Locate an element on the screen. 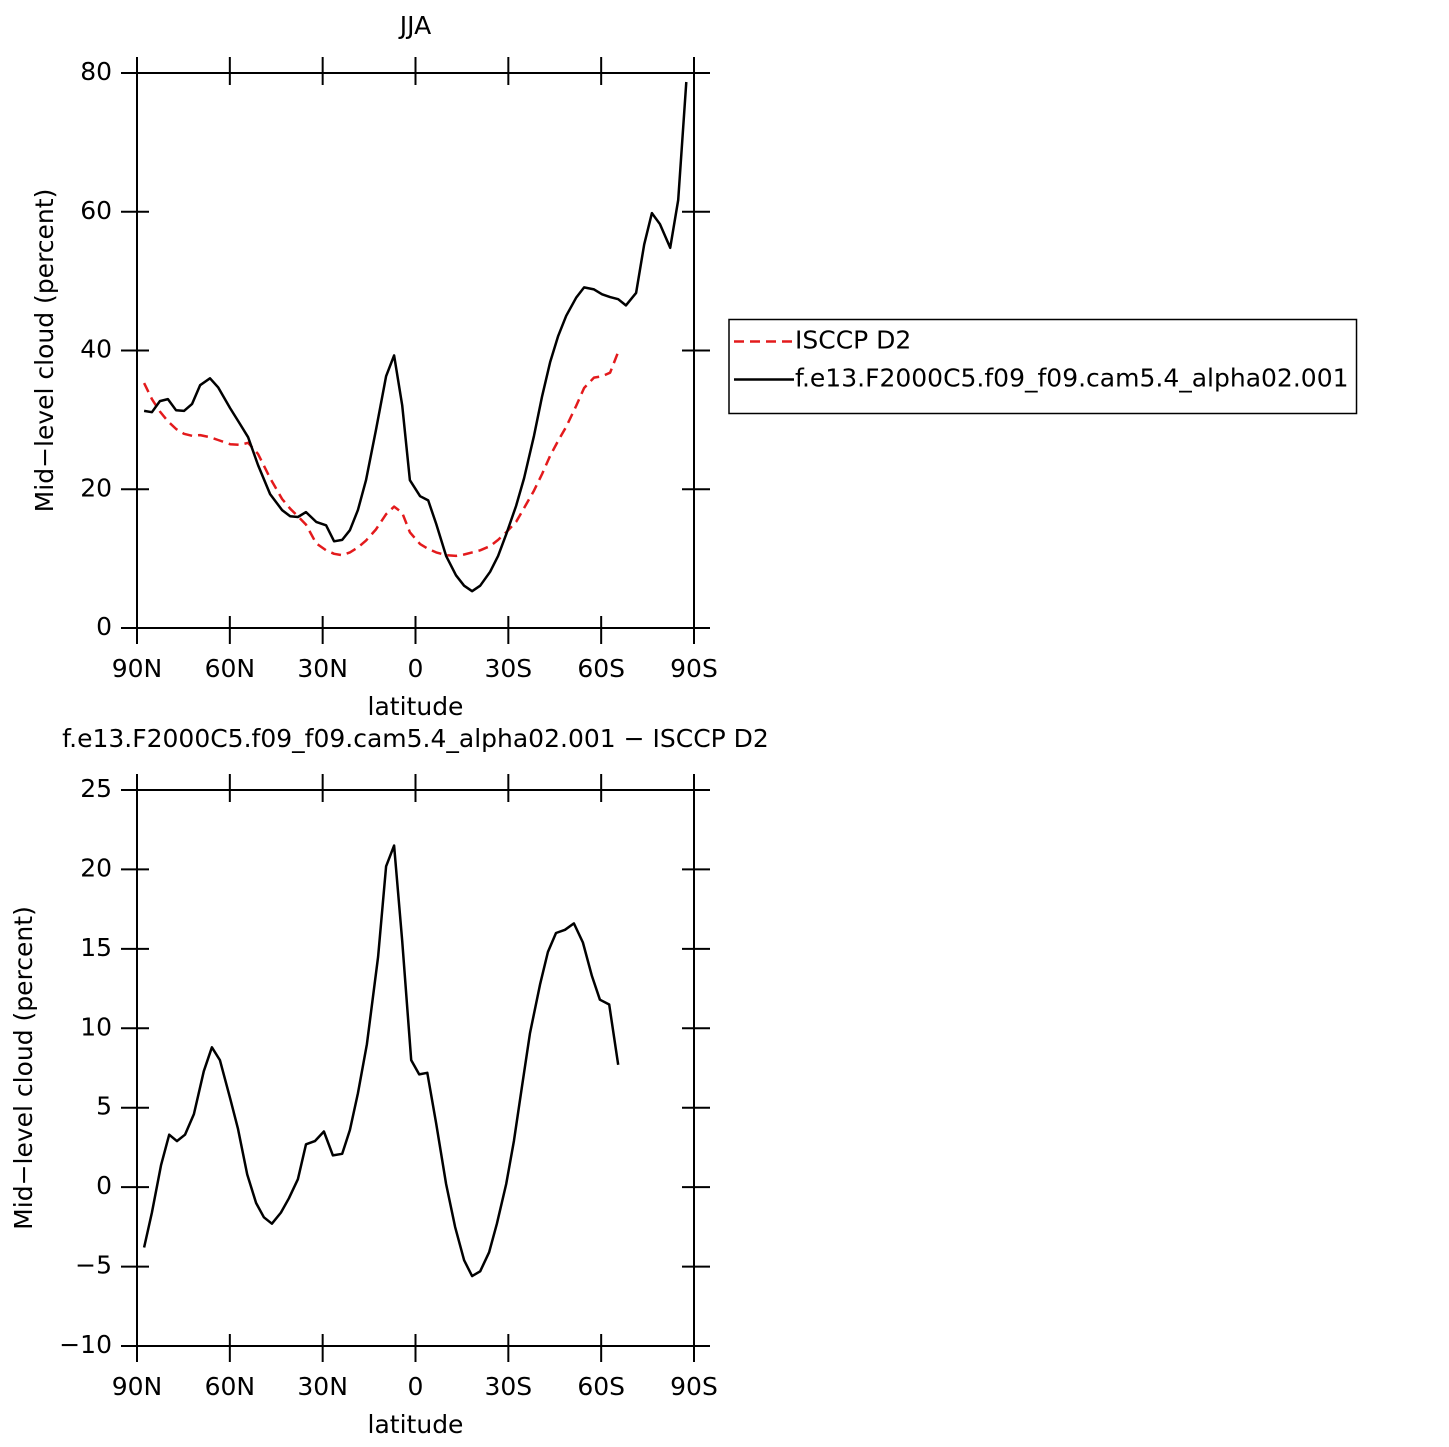  y-tick-label: 10 is located at coordinates (96, 1026).